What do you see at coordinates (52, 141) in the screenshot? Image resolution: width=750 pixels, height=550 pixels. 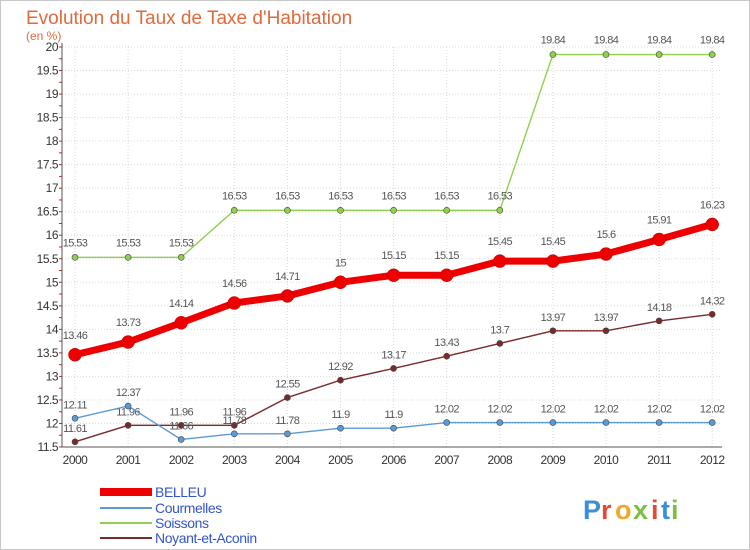 I see `y-tick-label: 18` at bounding box center [52, 141].